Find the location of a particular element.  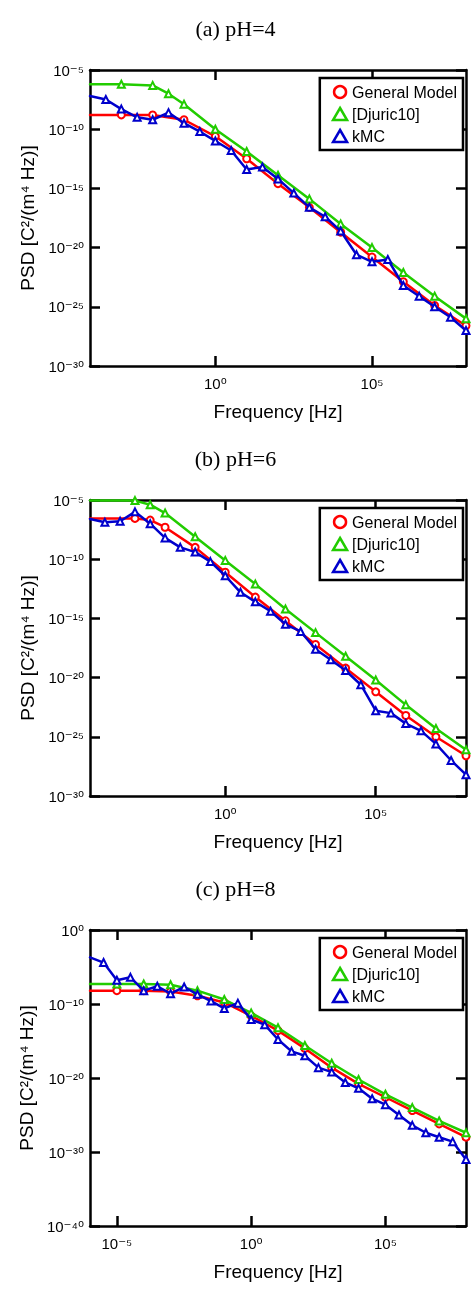

x-tick-label: 10⁻⁵ is located at coordinates (117, 1243).